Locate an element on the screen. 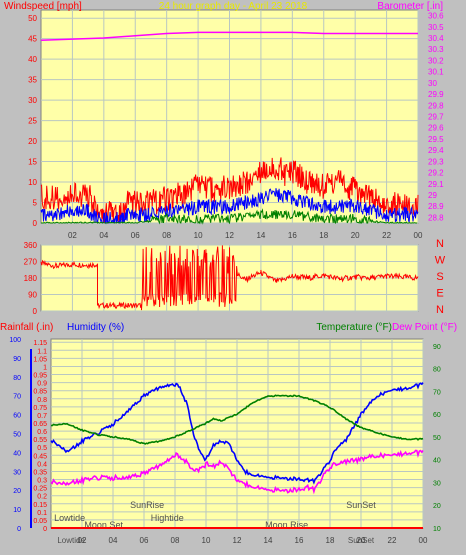  rainfall-tick-label: 0.4 is located at coordinates (42, 464).